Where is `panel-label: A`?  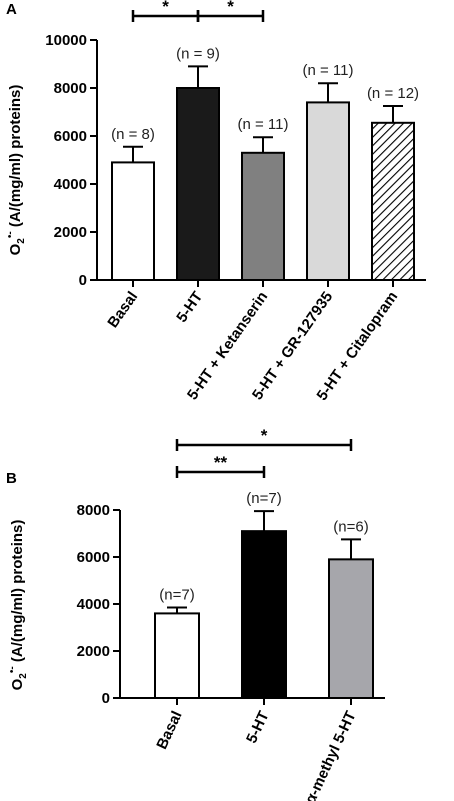 panel-label: A is located at coordinates (11, 9).